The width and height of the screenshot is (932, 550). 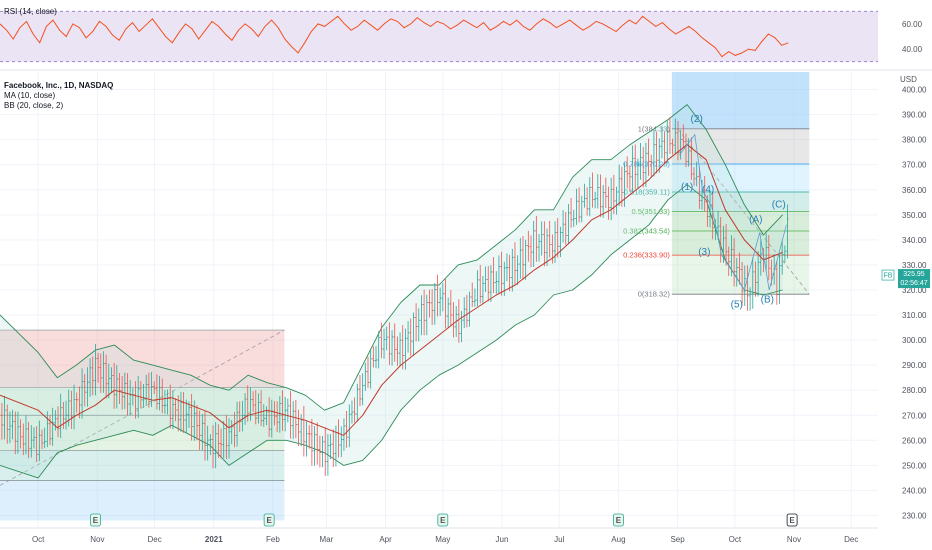 What do you see at coordinates (914, 165) in the screenshot?
I see `price-tick-label: 370.00` at bounding box center [914, 165].